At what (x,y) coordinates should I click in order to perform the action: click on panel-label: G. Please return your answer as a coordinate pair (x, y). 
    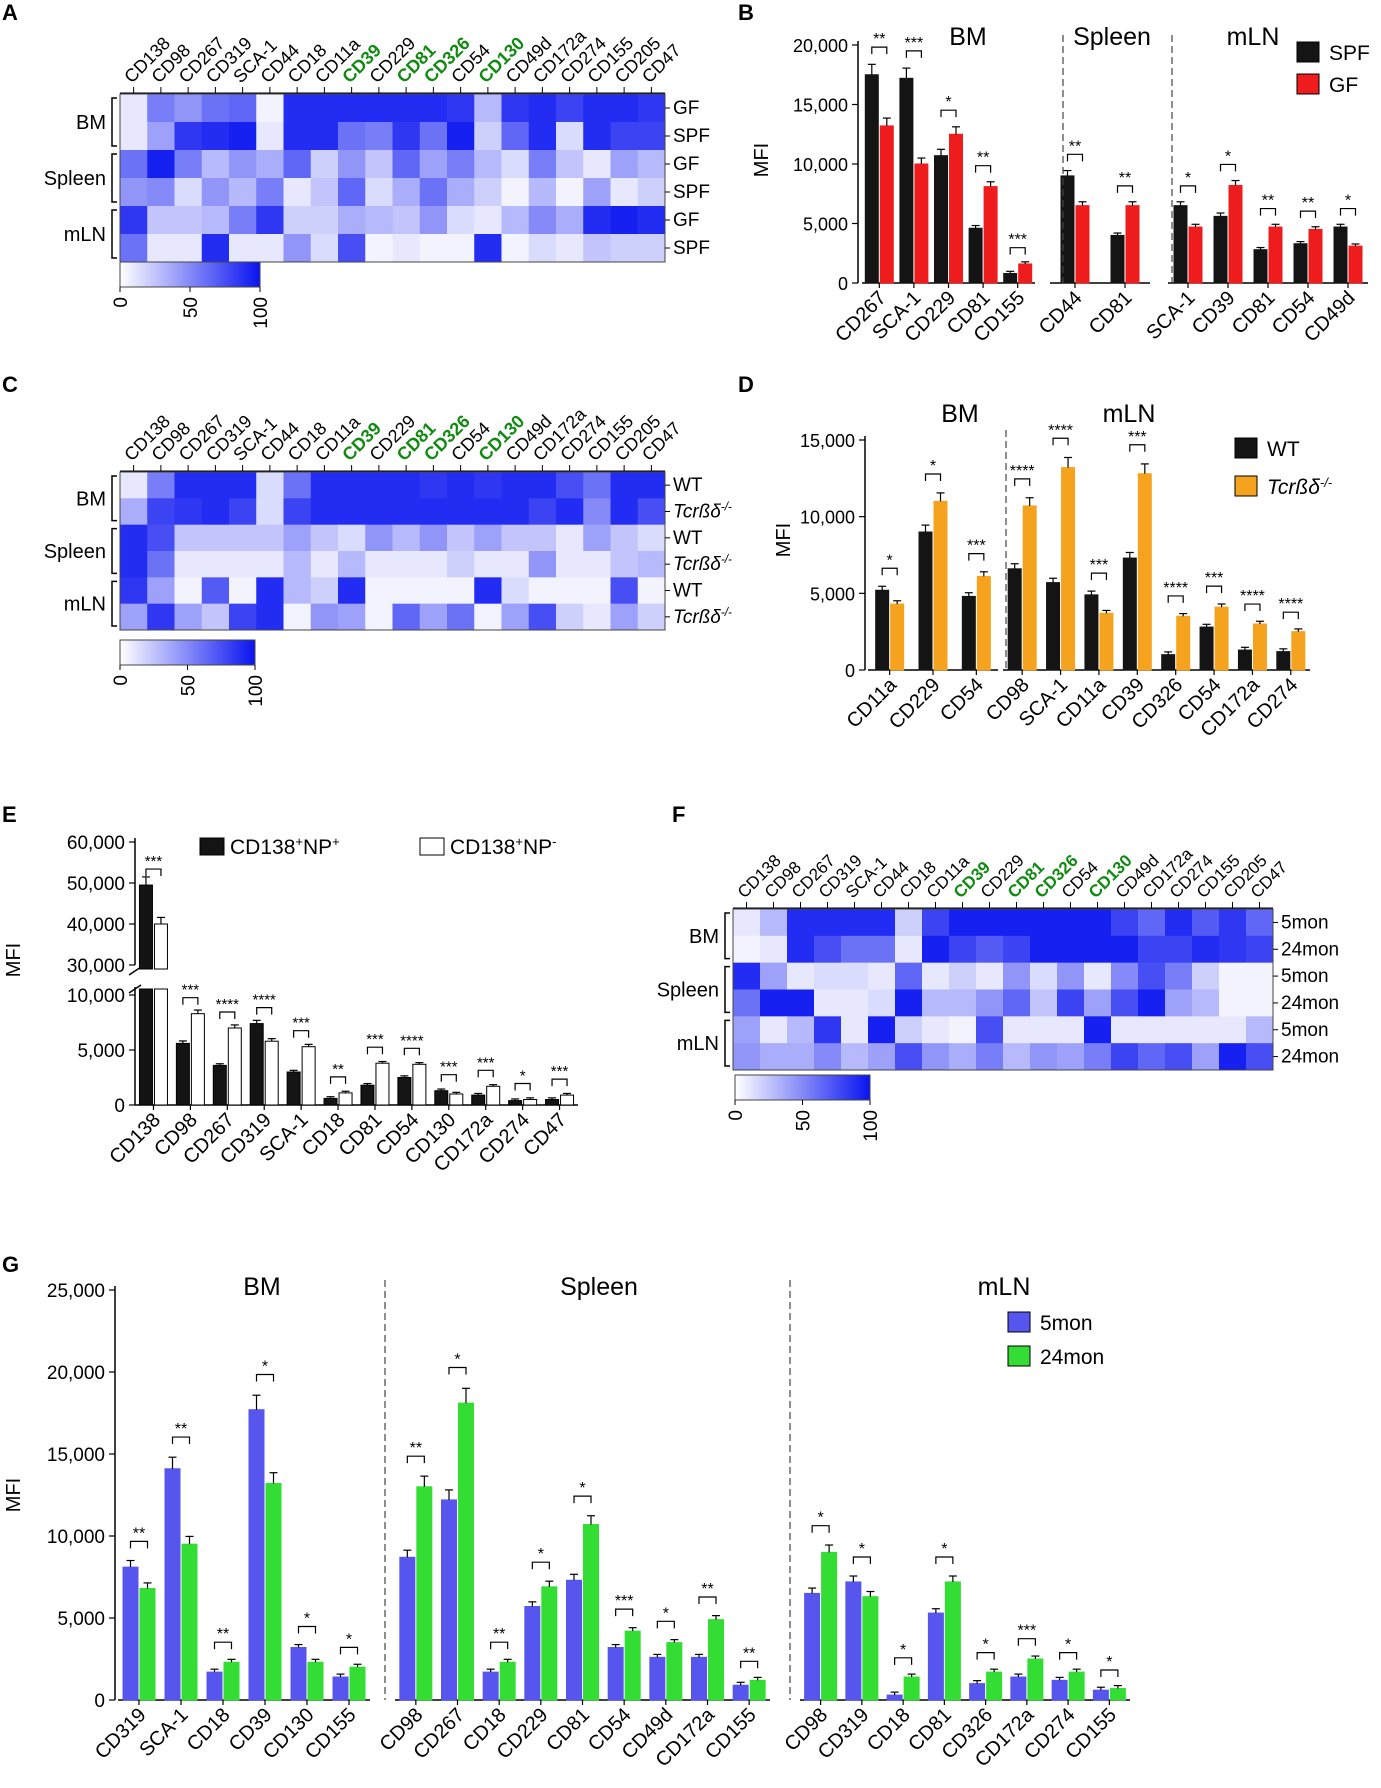
    Looking at the image, I should click on (10, 1264).